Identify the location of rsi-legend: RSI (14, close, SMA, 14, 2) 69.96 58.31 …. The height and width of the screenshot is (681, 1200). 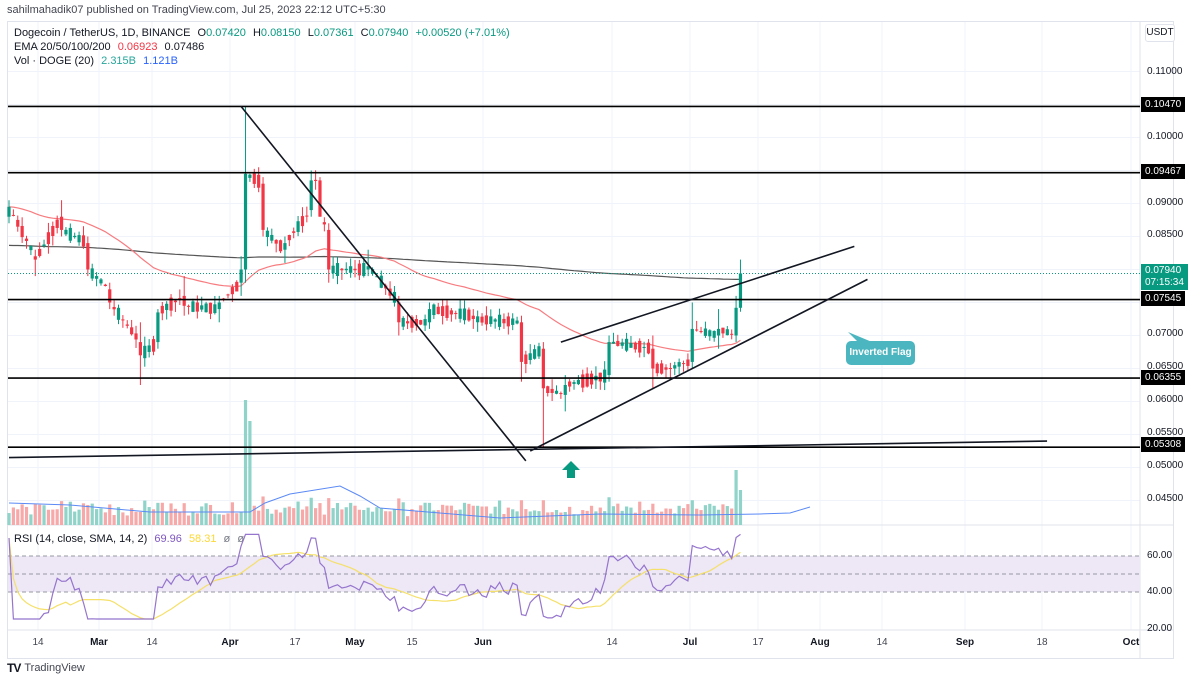
(131, 539).